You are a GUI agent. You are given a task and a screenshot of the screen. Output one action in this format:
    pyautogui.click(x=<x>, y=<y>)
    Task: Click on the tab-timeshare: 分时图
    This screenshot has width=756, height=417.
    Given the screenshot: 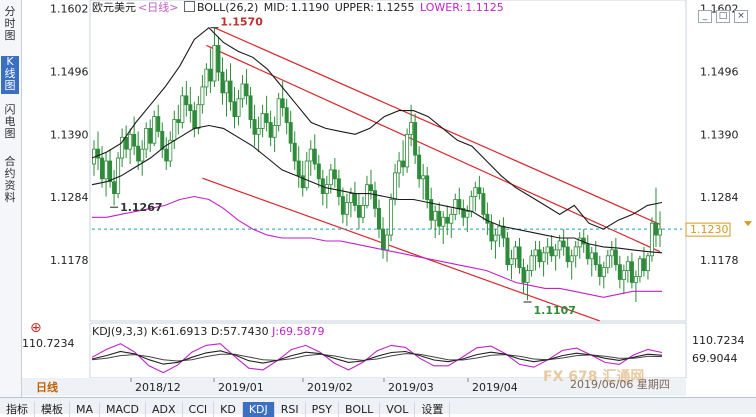 What is the action you would take?
    pyautogui.click(x=10, y=23)
    